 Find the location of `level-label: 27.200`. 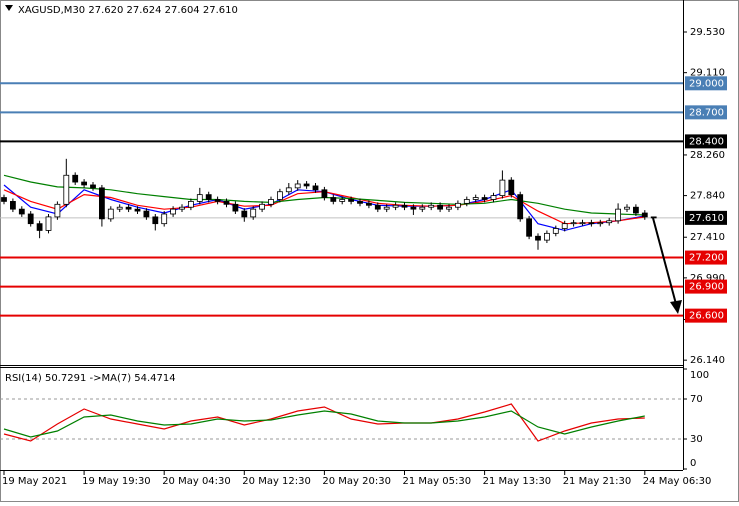

level-label: 27.200 is located at coordinates (706, 258).